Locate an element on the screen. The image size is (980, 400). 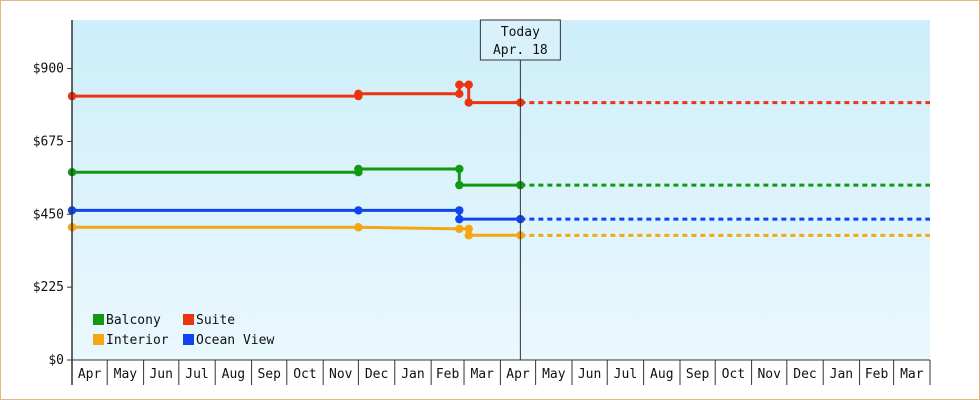
legend: Balcony Suite Interior Ocean View is located at coordinates (183, 330).